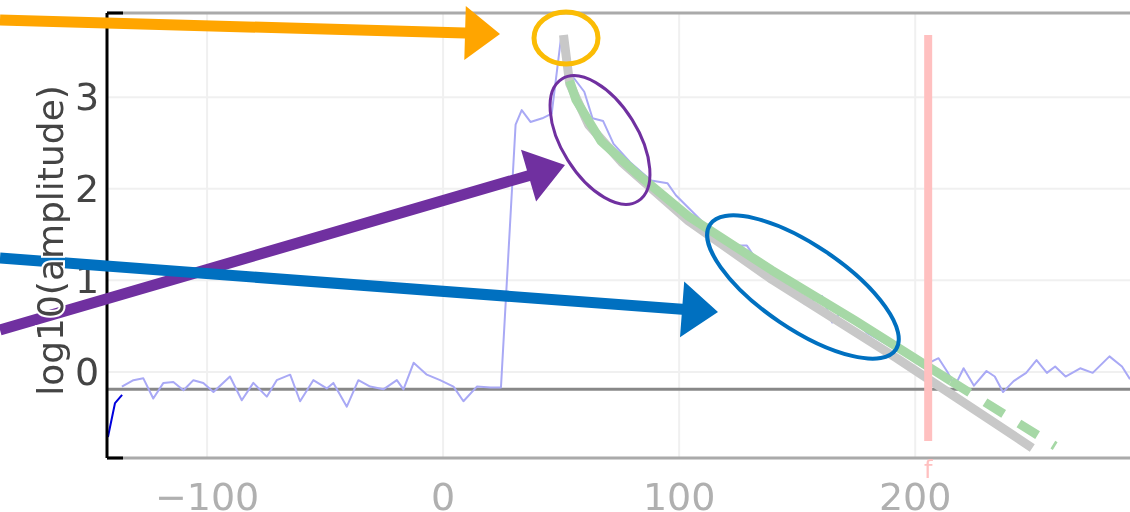 The height and width of the screenshot is (512, 1130). Describe the element at coordinates (50, 240) in the screenshot. I see `y-axis-title: log10(amplitude)` at that location.